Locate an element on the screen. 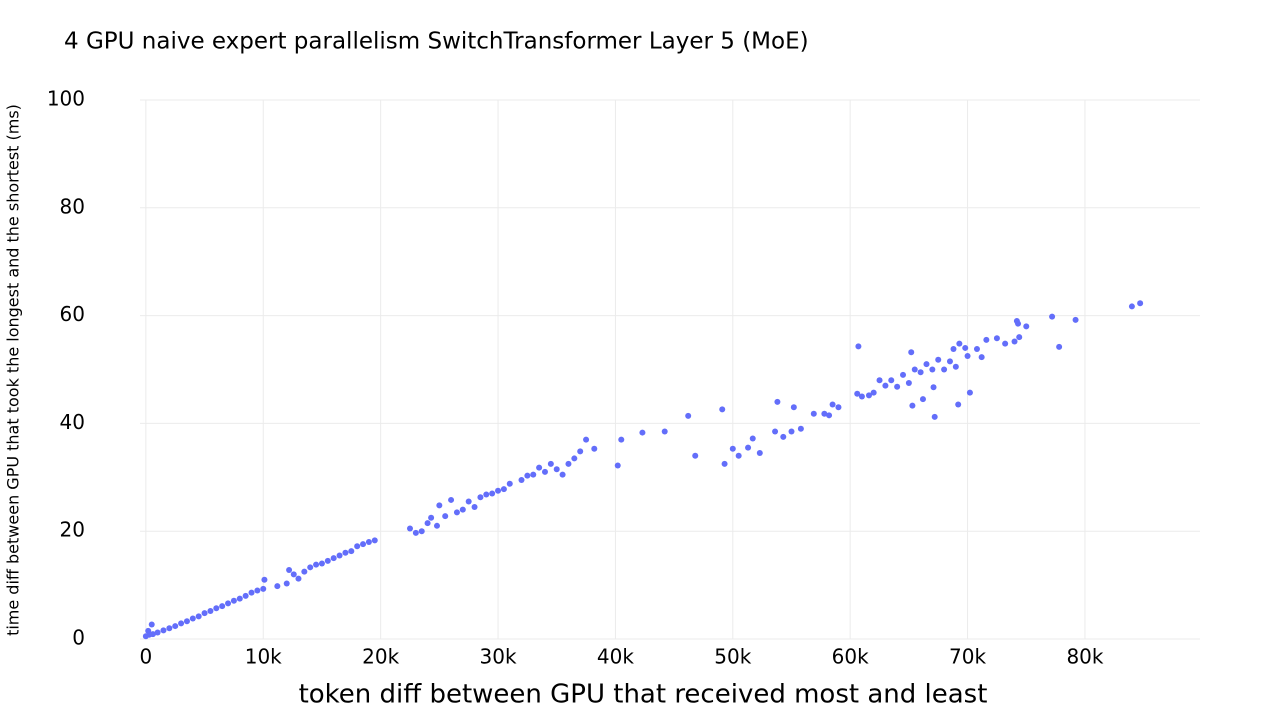 The image size is (1280, 720). y-tick-label: 20 is located at coordinates (72, 530).